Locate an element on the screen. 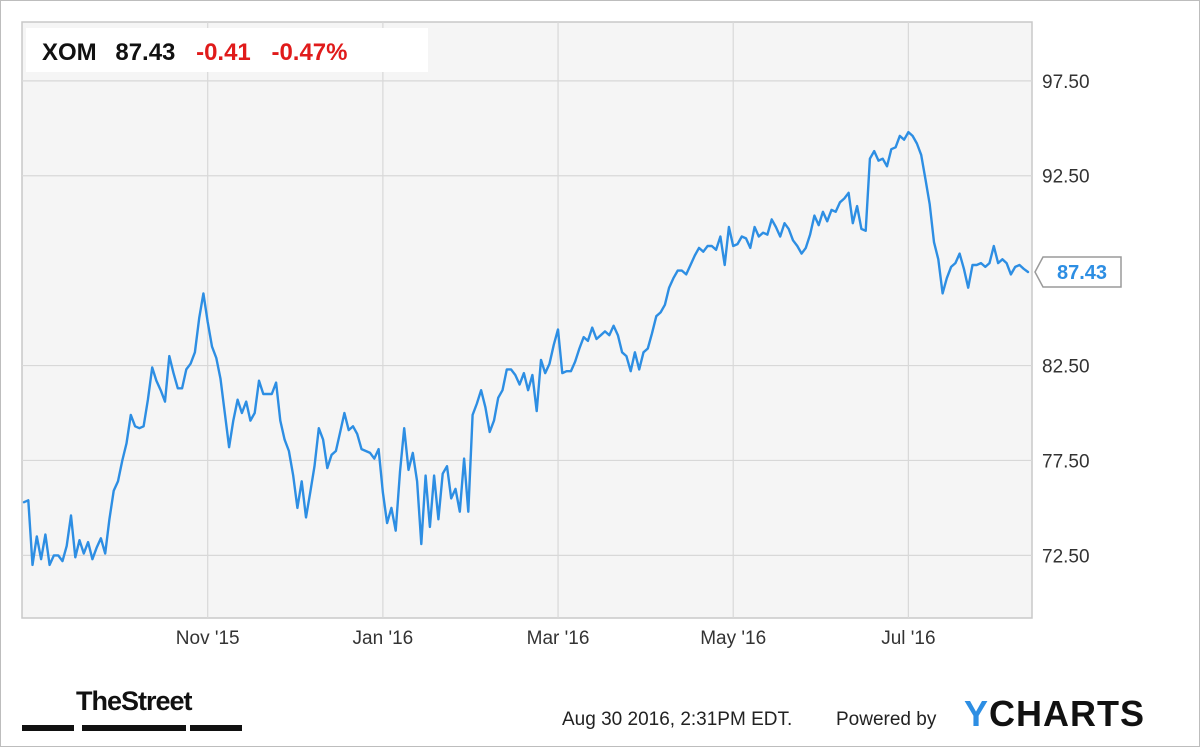  y-tick-label: 77.50 is located at coordinates (1066, 461).